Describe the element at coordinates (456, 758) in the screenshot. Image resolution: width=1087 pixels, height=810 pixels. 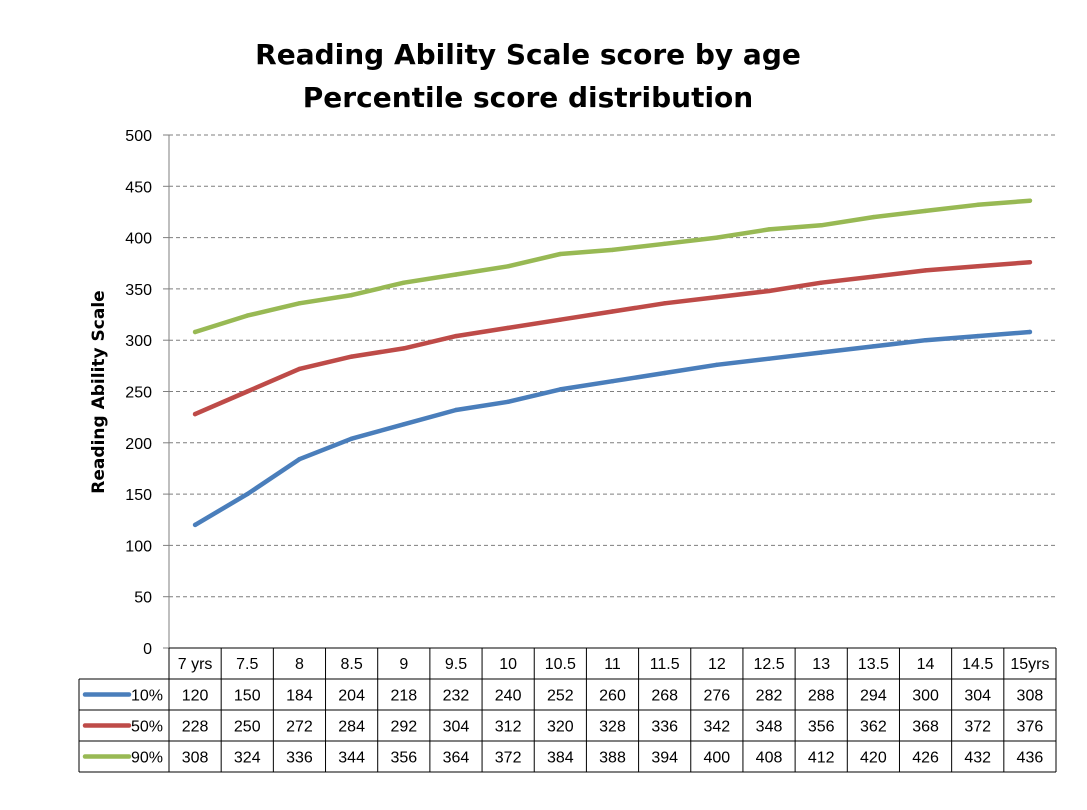
I see `table-cell-value: 364` at that location.